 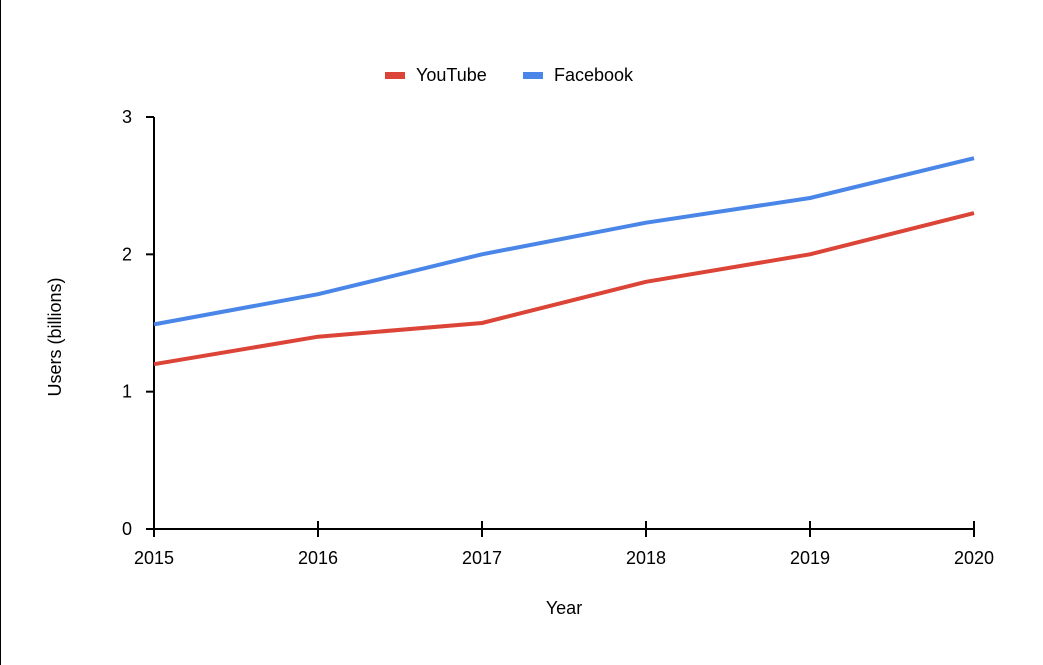 What do you see at coordinates (974, 558) in the screenshot?
I see `x-tick-label: 2020` at bounding box center [974, 558].